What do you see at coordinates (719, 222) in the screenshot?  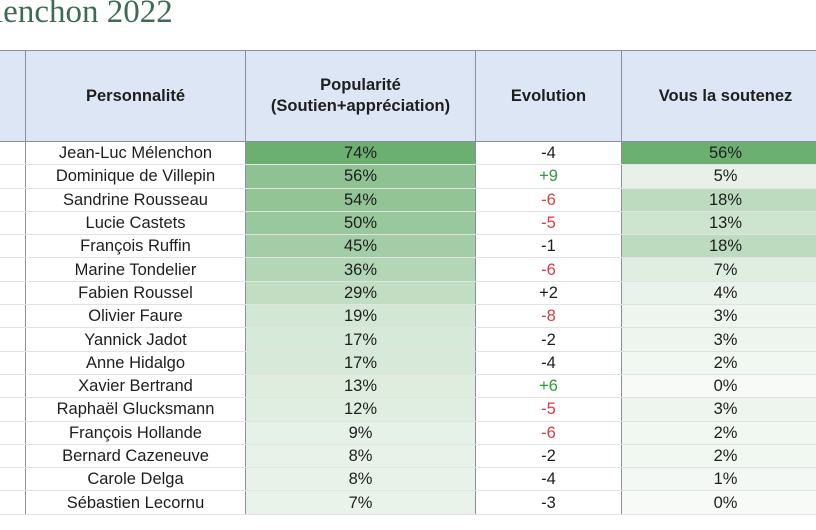 I see `support-cell: 13%` at bounding box center [719, 222].